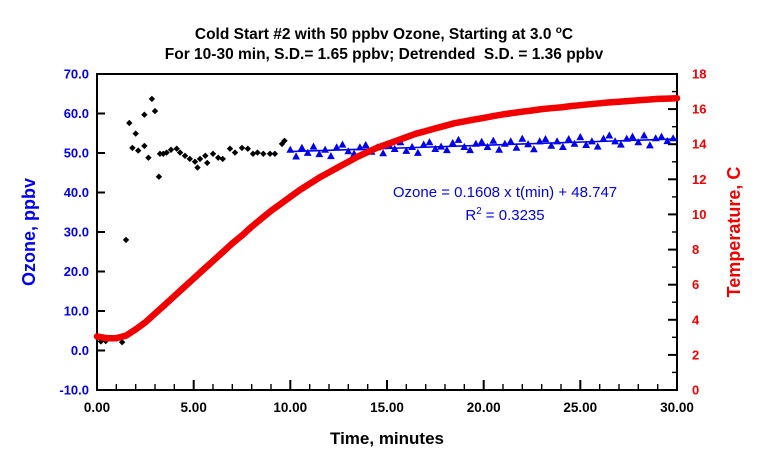  What do you see at coordinates (76, 113) in the screenshot?
I see `y-left-tick-label: 60.0` at bounding box center [76, 113].